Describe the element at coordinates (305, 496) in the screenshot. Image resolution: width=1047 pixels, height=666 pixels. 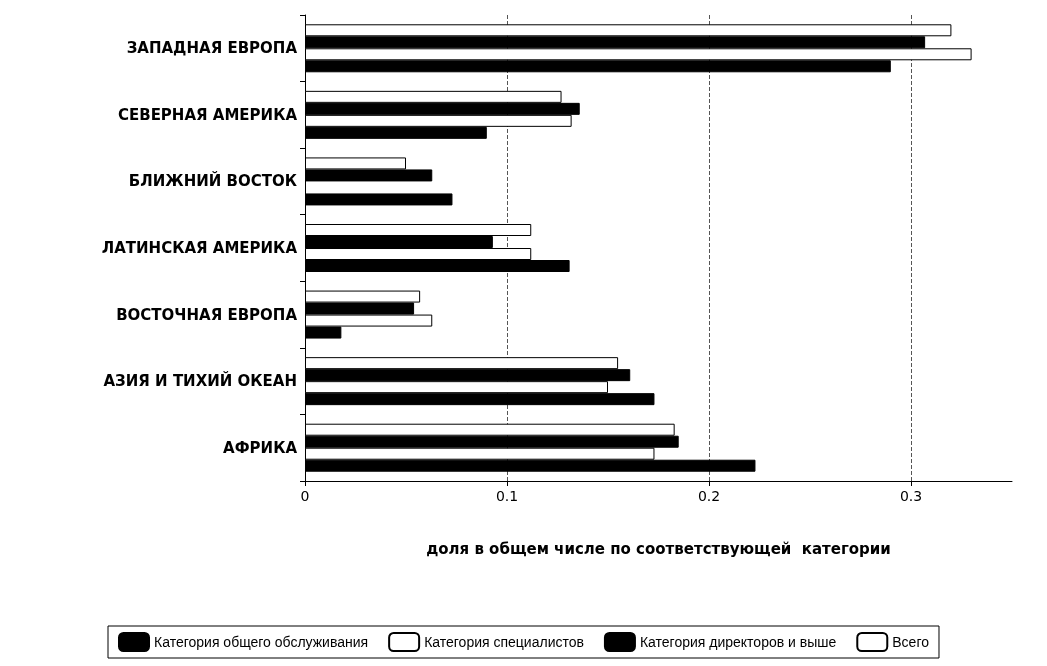
I see `x-tick-label: 0` at that location.